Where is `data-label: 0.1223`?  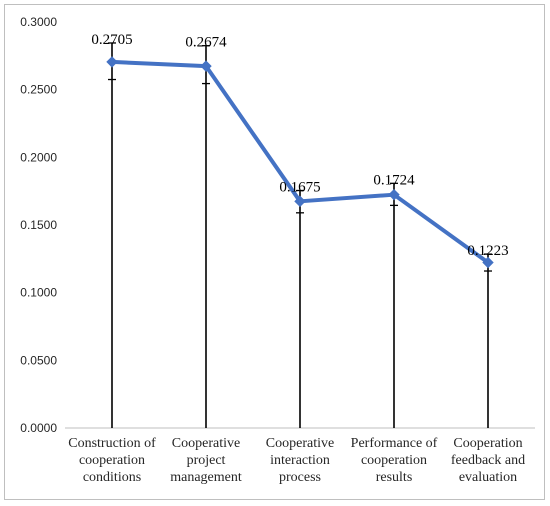
data-label: 0.1223 is located at coordinates (487, 251).